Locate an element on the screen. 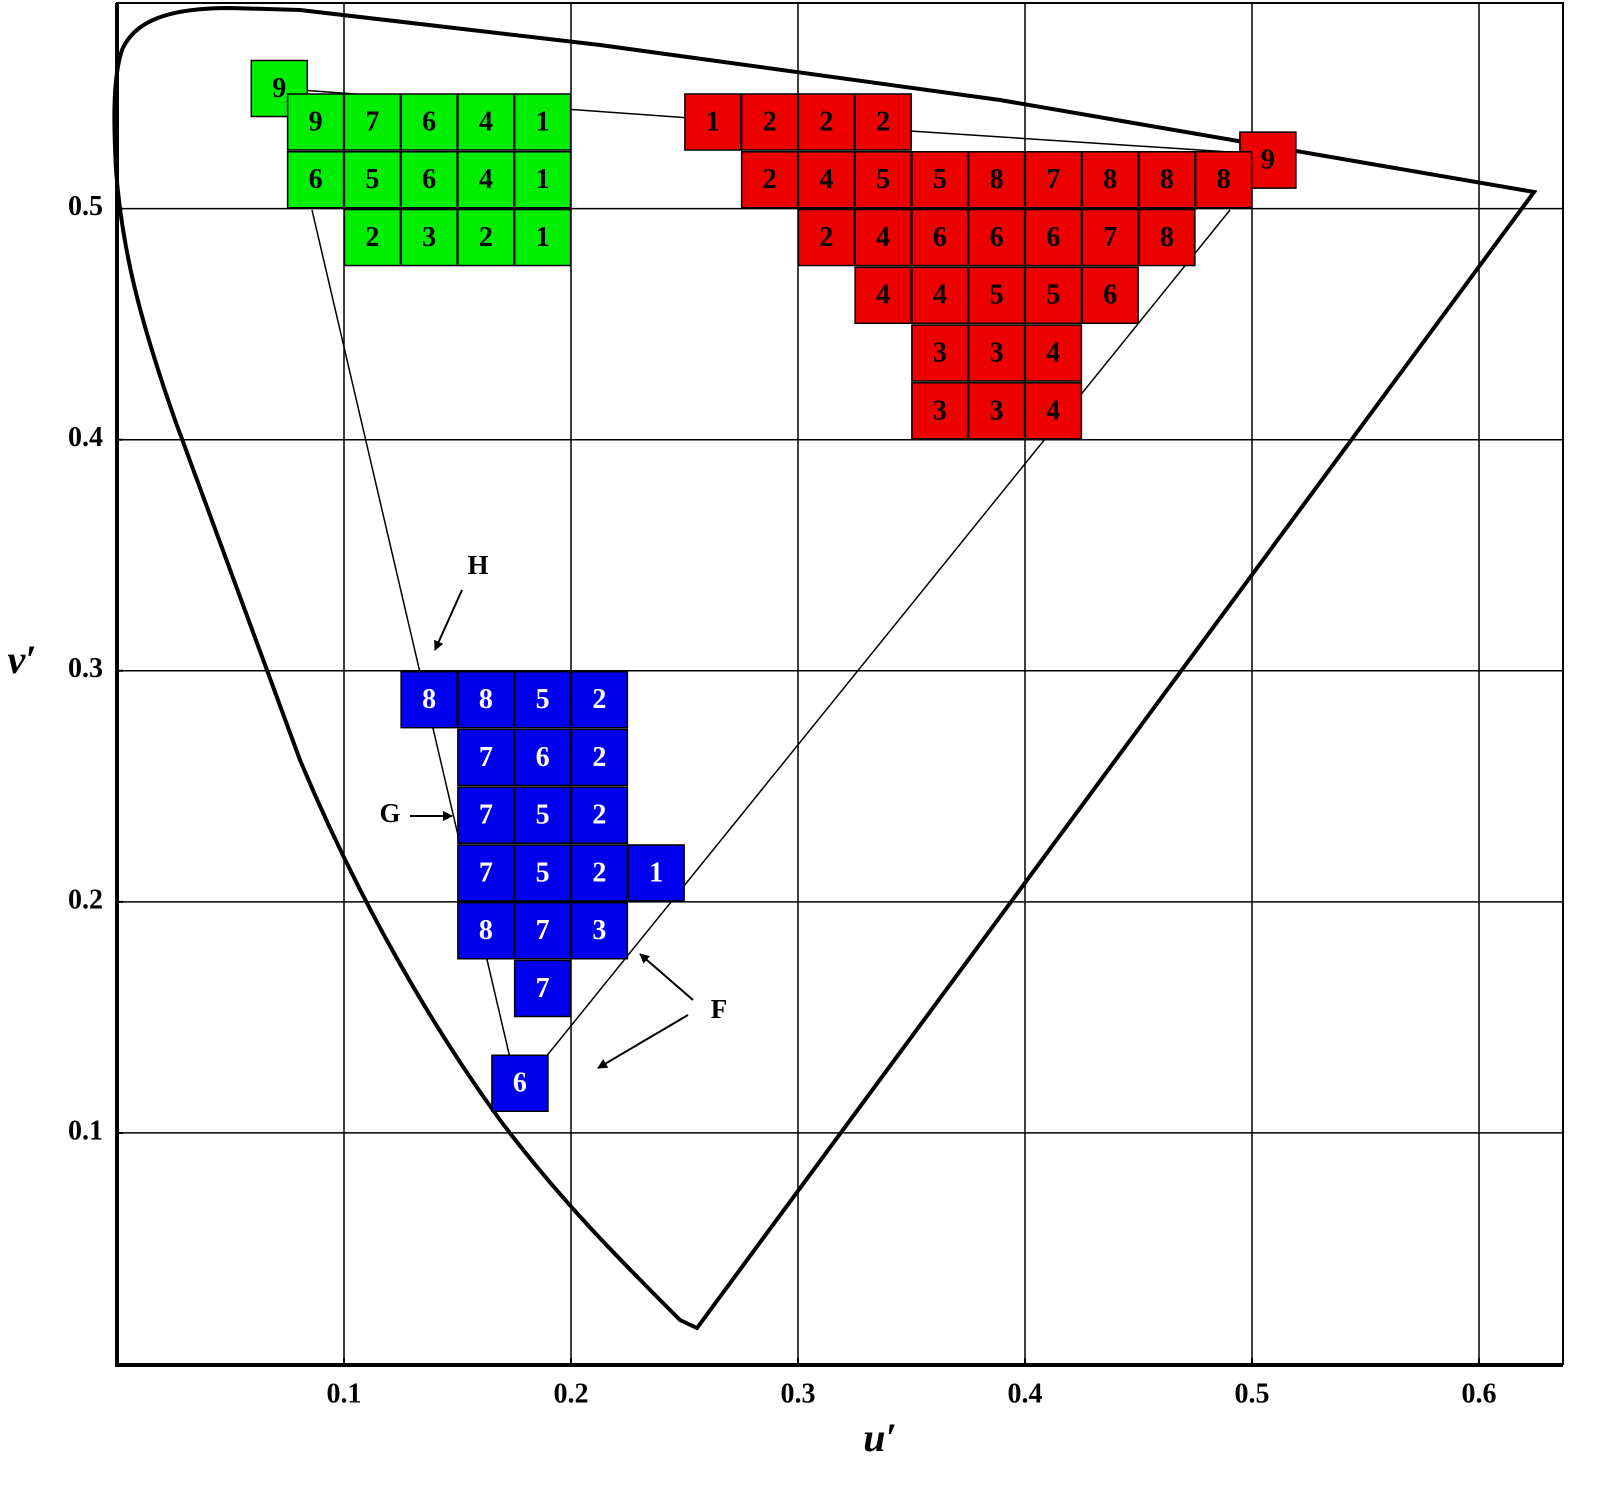 The width and height of the screenshot is (1599, 1488). gamut-line is located at coordinates (1077, 142).